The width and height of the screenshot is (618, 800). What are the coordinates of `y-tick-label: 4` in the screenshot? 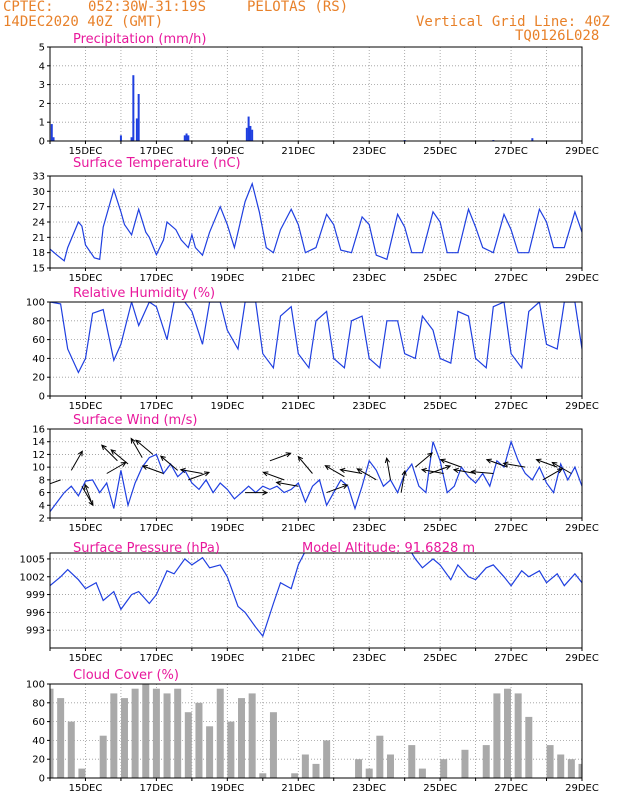 It's located at (42, 66).